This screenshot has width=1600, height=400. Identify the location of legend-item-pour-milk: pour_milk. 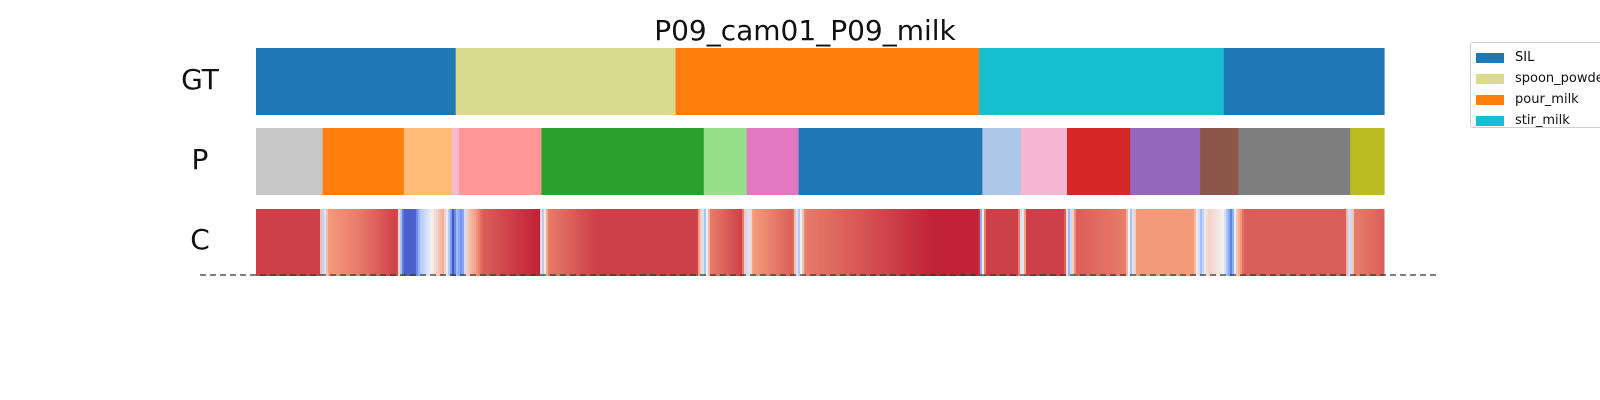
(1538, 99).